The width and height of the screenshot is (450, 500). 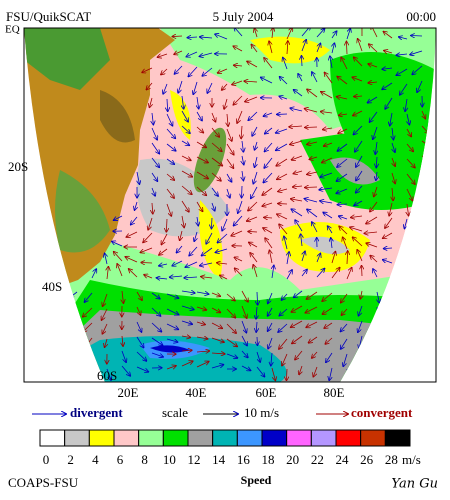 I want to click on time-label: 00:00, so click(x=421, y=16).